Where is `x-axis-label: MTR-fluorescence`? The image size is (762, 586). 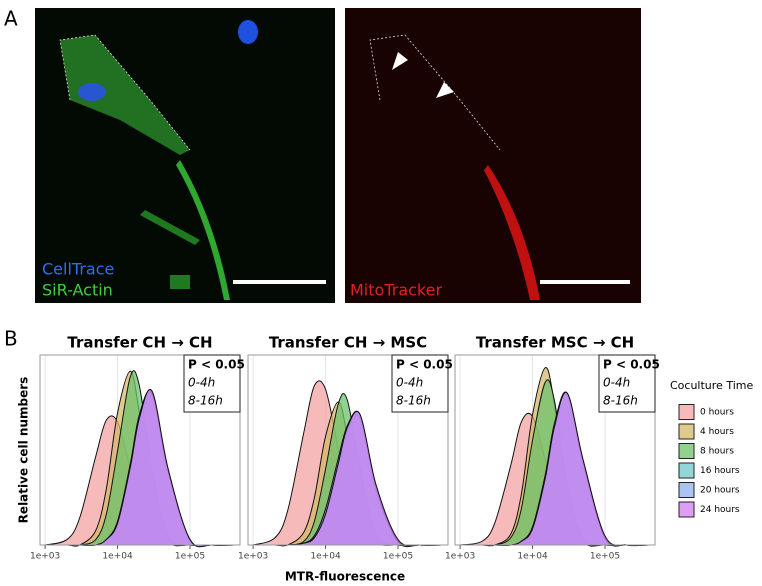 x-axis-label: MTR-fluorescence is located at coordinates (345, 577).